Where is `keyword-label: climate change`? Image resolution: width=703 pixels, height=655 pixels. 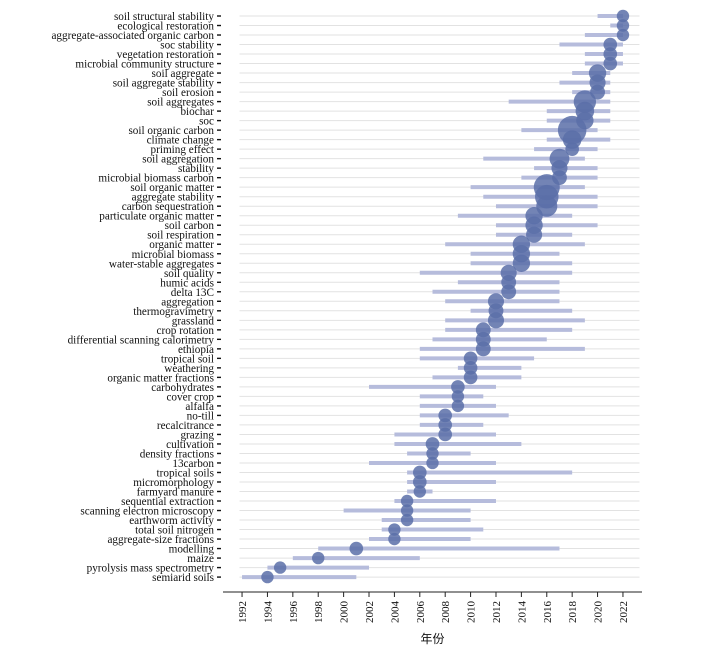
keyword-label: climate change is located at coordinates (180, 141).